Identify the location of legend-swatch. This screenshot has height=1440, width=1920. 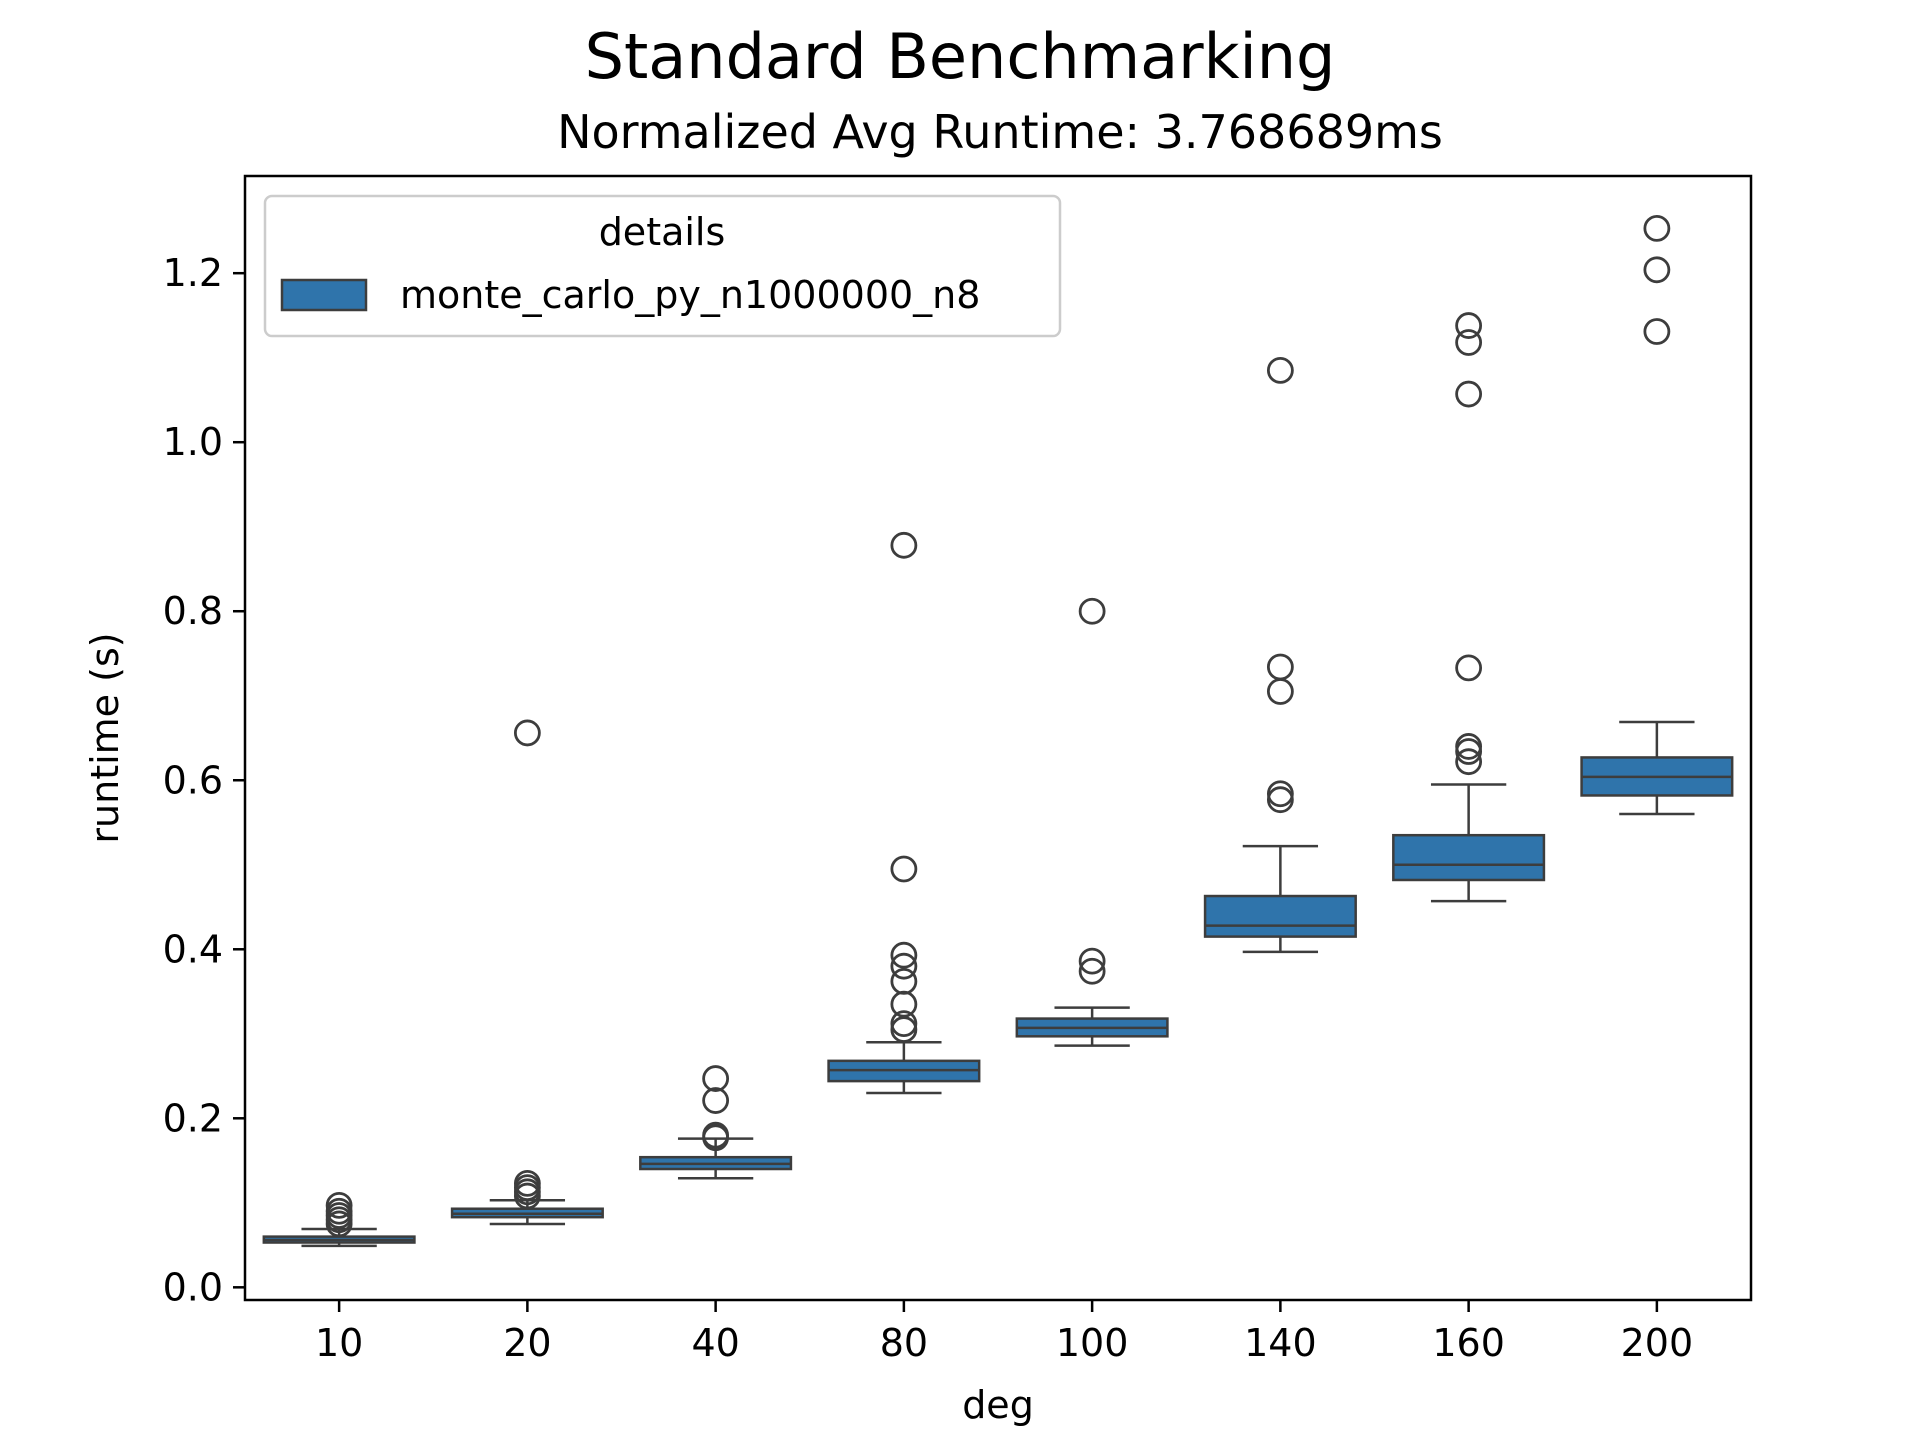
(324, 295).